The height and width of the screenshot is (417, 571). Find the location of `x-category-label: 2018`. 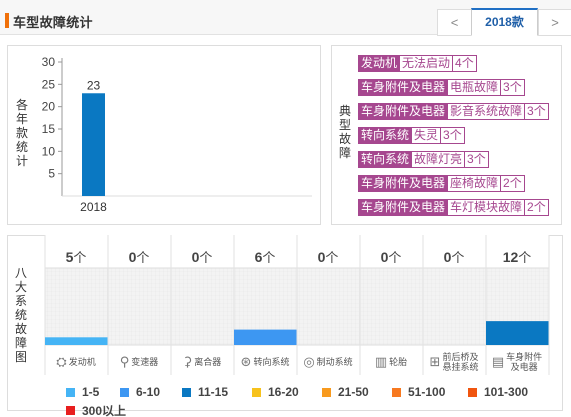

x-category-label: 2018 is located at coordinates (93, 207).